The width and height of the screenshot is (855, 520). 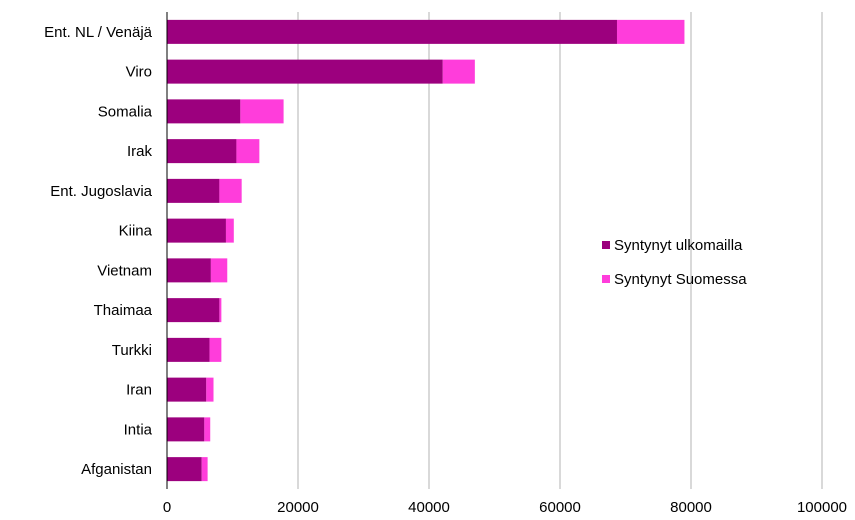 I want to click on category-label: Somalia, so click(x=125, y=111).